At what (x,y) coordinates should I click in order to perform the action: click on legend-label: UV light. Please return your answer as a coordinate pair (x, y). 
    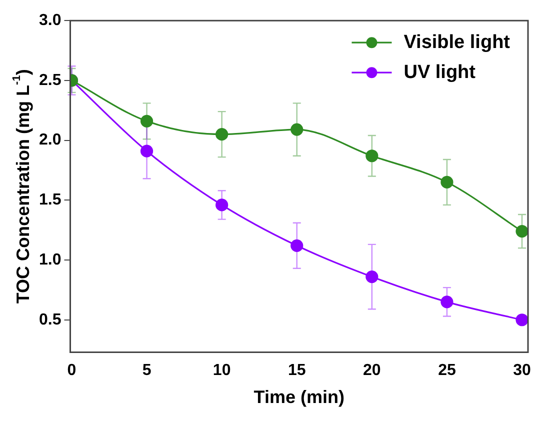
    Looking at the image, I should click on (440, 72).